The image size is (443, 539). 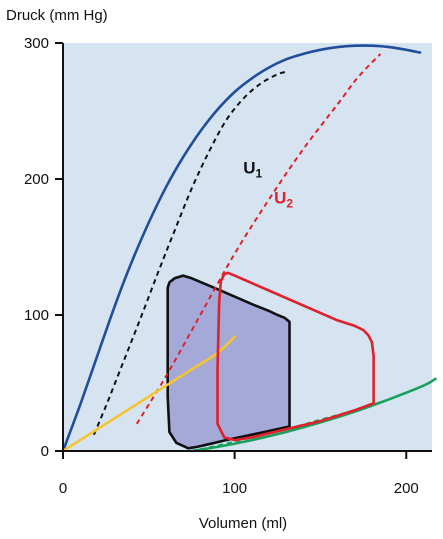 I want to click on annotation-u1: U1, so click(x=252, y=170).